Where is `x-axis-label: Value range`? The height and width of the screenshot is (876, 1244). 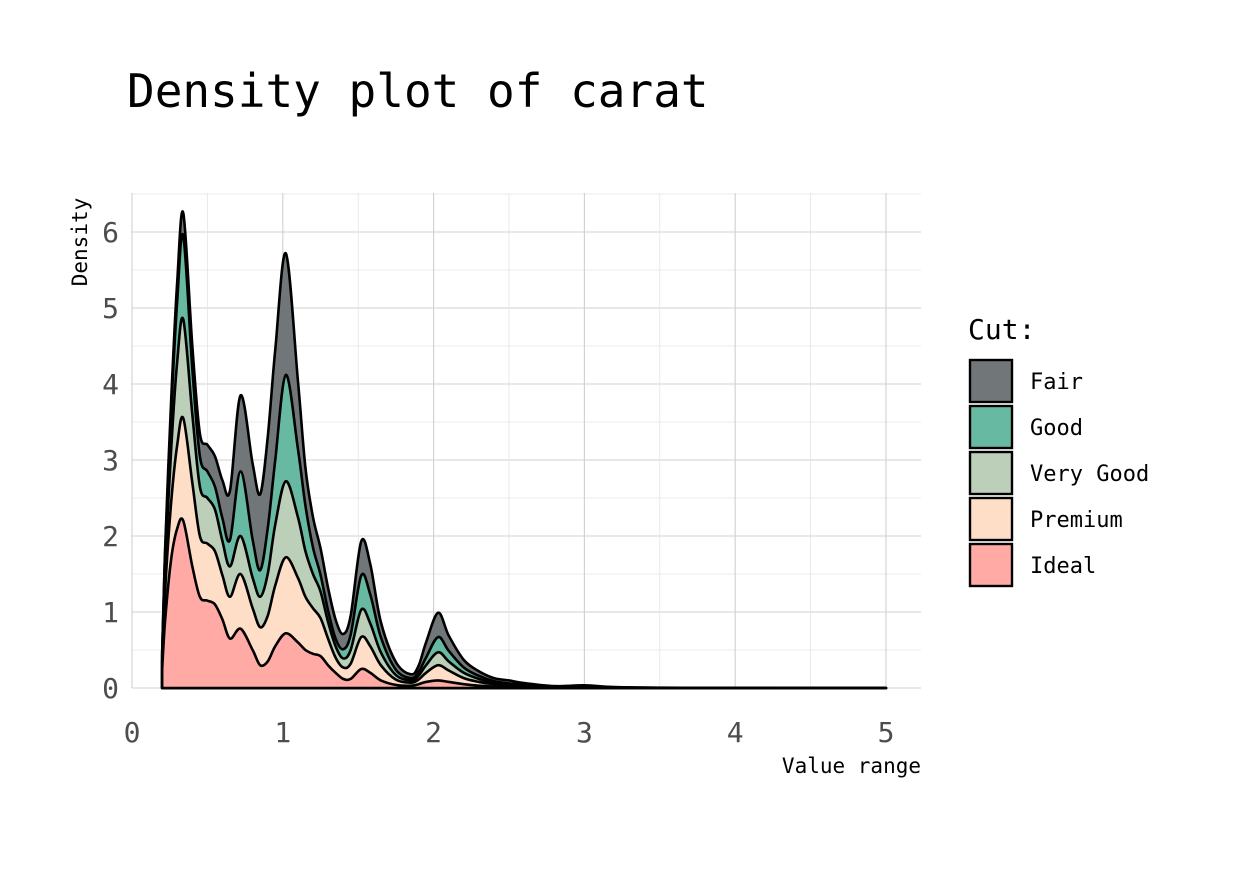
x-axis-label: Value range is located at coordinates (851, 766).